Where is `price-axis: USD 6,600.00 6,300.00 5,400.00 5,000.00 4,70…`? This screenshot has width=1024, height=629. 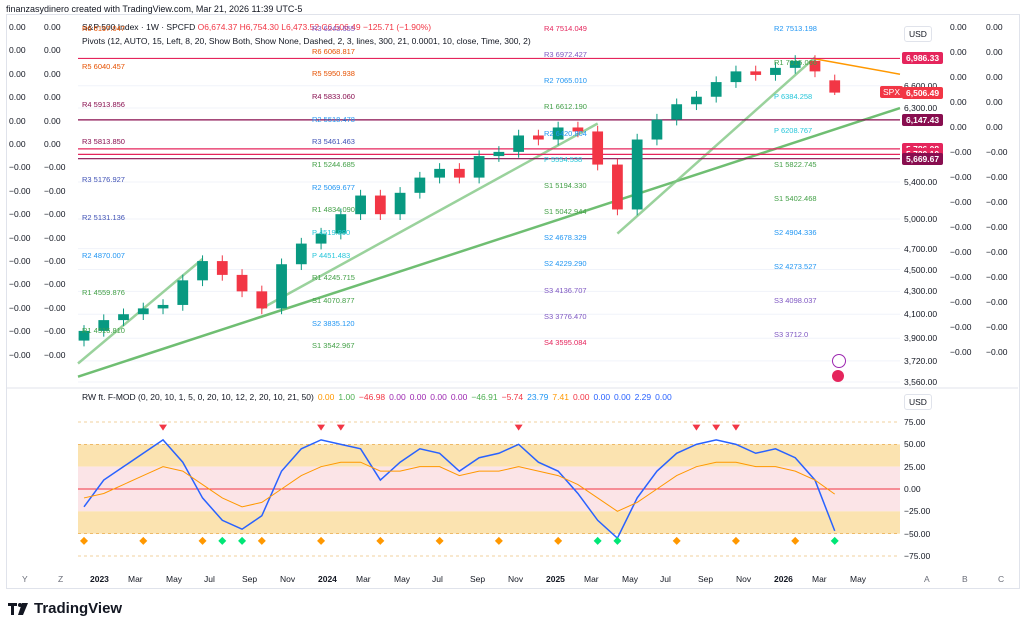
price-axis: USD 6,600.00 6,300.00 5,400.00 5,000.00 4,70… is located at coordinates (923, 294).